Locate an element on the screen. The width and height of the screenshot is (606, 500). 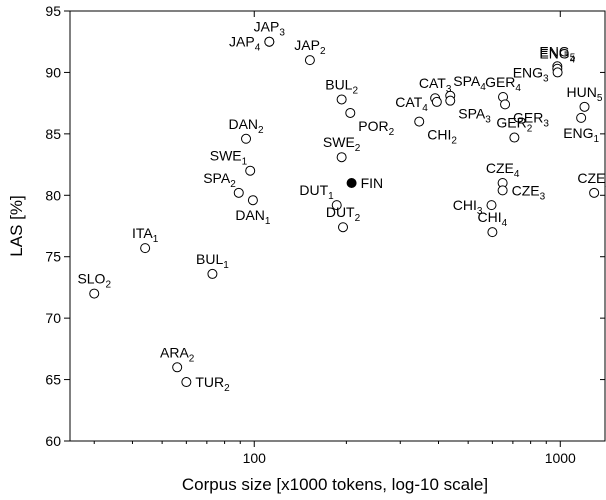
point-label: GER3 is located at coordinates (531, 119).